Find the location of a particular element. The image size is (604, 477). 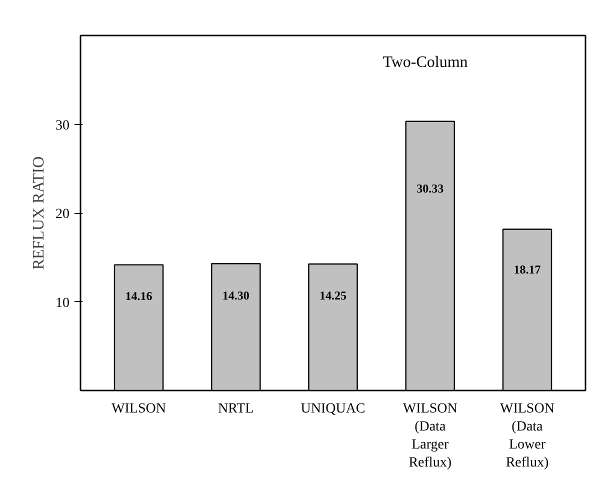

annotation: Two-Column is located at coordinates (425, 62).